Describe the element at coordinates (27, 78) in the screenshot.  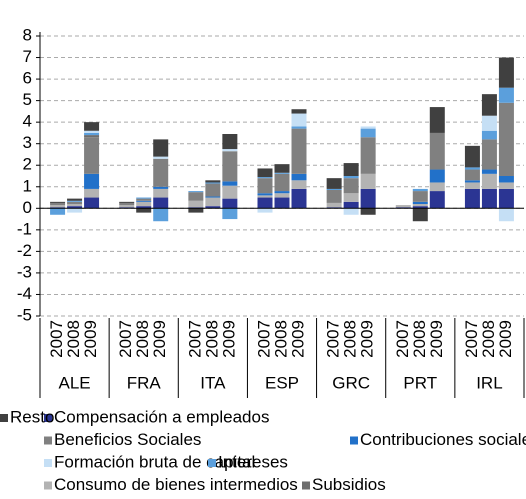
I see `y-tick-label: 6` at that location.